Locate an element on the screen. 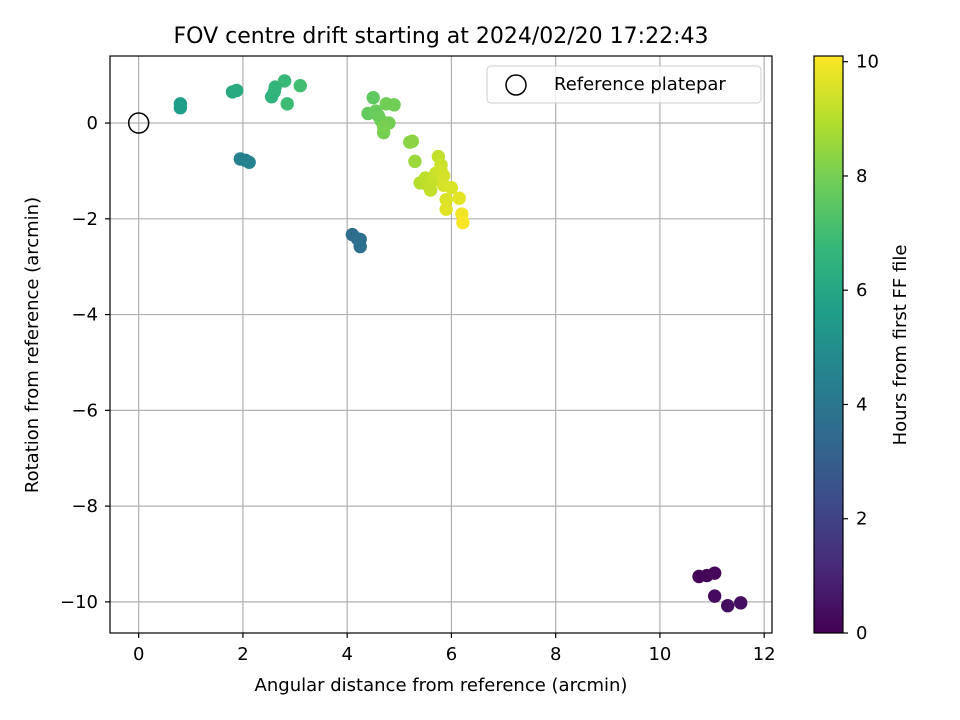  y-axis-title: Rotation from reference (arcmin) is located at coordinates (32, 345).